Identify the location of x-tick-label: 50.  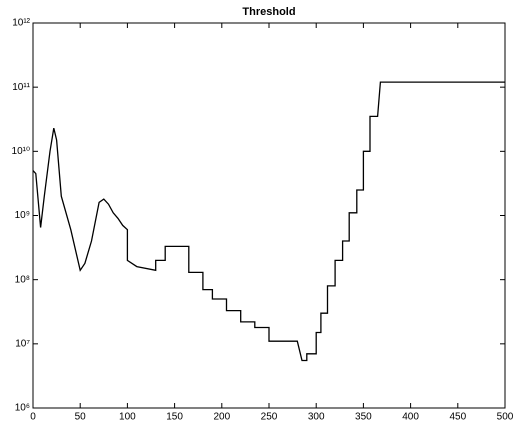
(81, 417).